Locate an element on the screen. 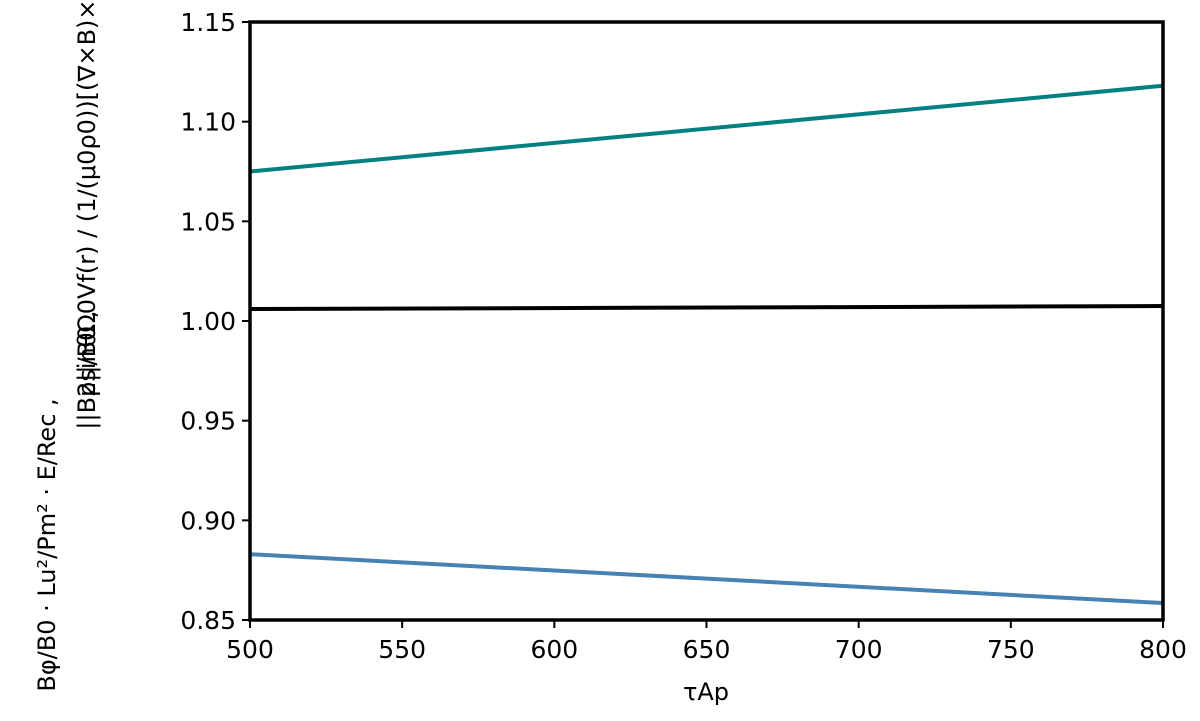 The image size is (1200, 721). x-tick-label: 750 is located at coordinates (1011, 649).